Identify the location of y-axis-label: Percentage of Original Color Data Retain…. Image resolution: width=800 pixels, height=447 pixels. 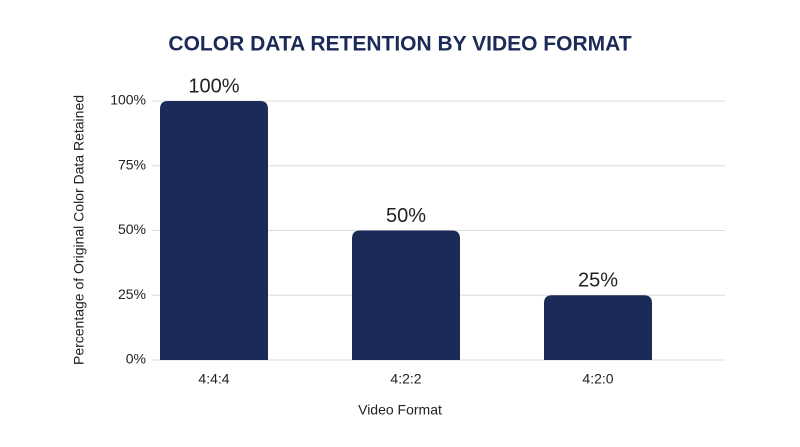
(79, 230).